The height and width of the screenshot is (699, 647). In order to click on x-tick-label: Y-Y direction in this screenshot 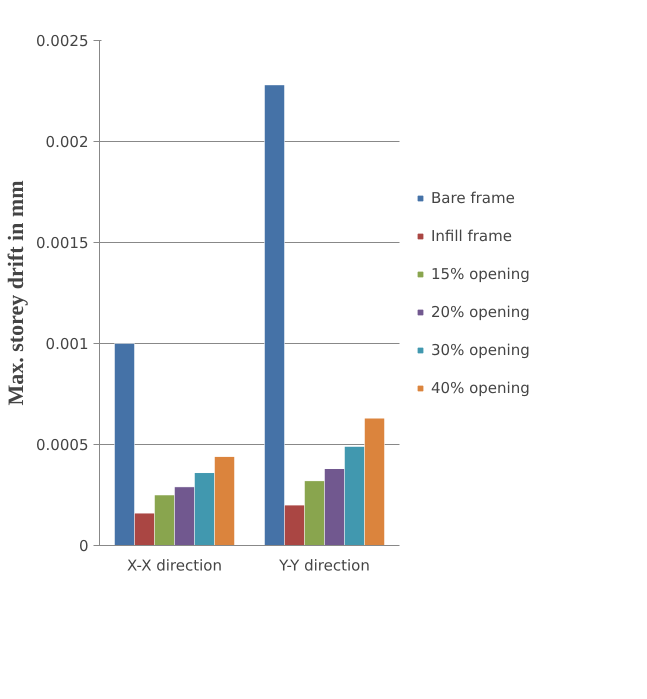, I will do `click(324, 565)`.